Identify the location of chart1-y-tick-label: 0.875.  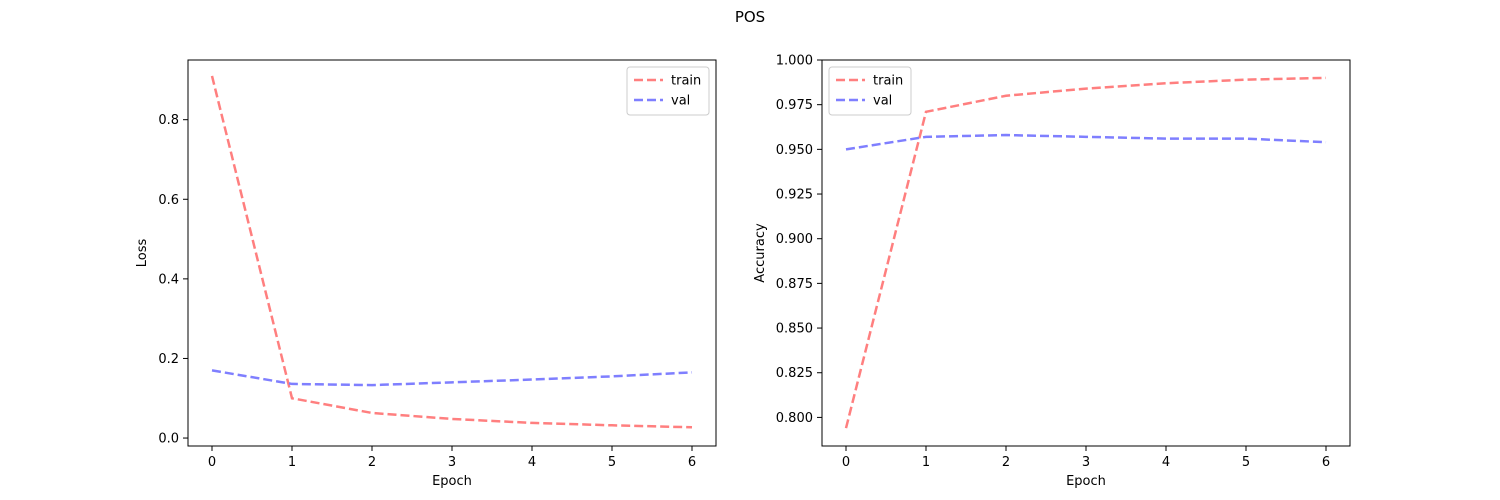
(794, 284).